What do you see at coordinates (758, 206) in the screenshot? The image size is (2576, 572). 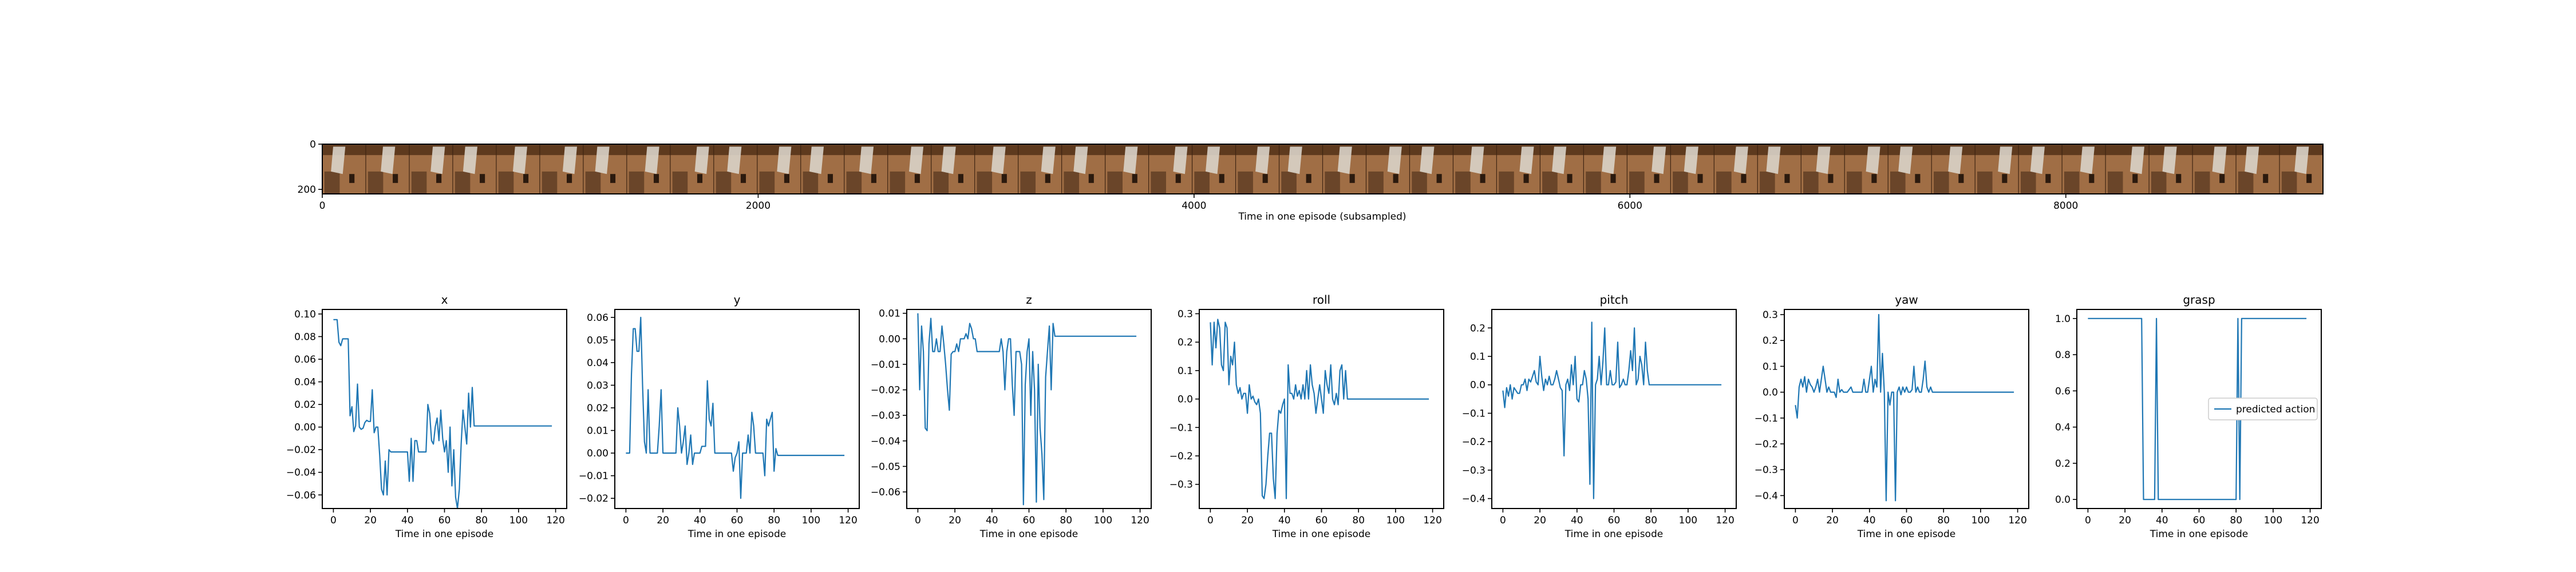 I see `strip-xtick-label: 2000` at bounding box center [758, 206].